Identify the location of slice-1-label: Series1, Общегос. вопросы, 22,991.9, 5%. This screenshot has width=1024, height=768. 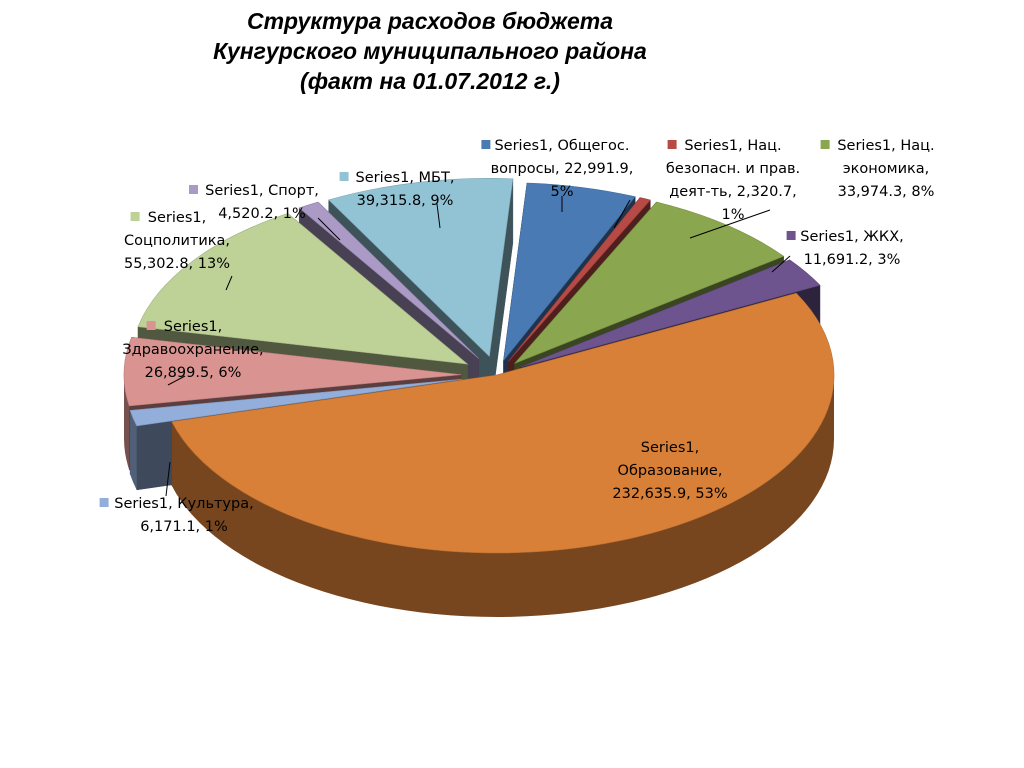
(557, 169).